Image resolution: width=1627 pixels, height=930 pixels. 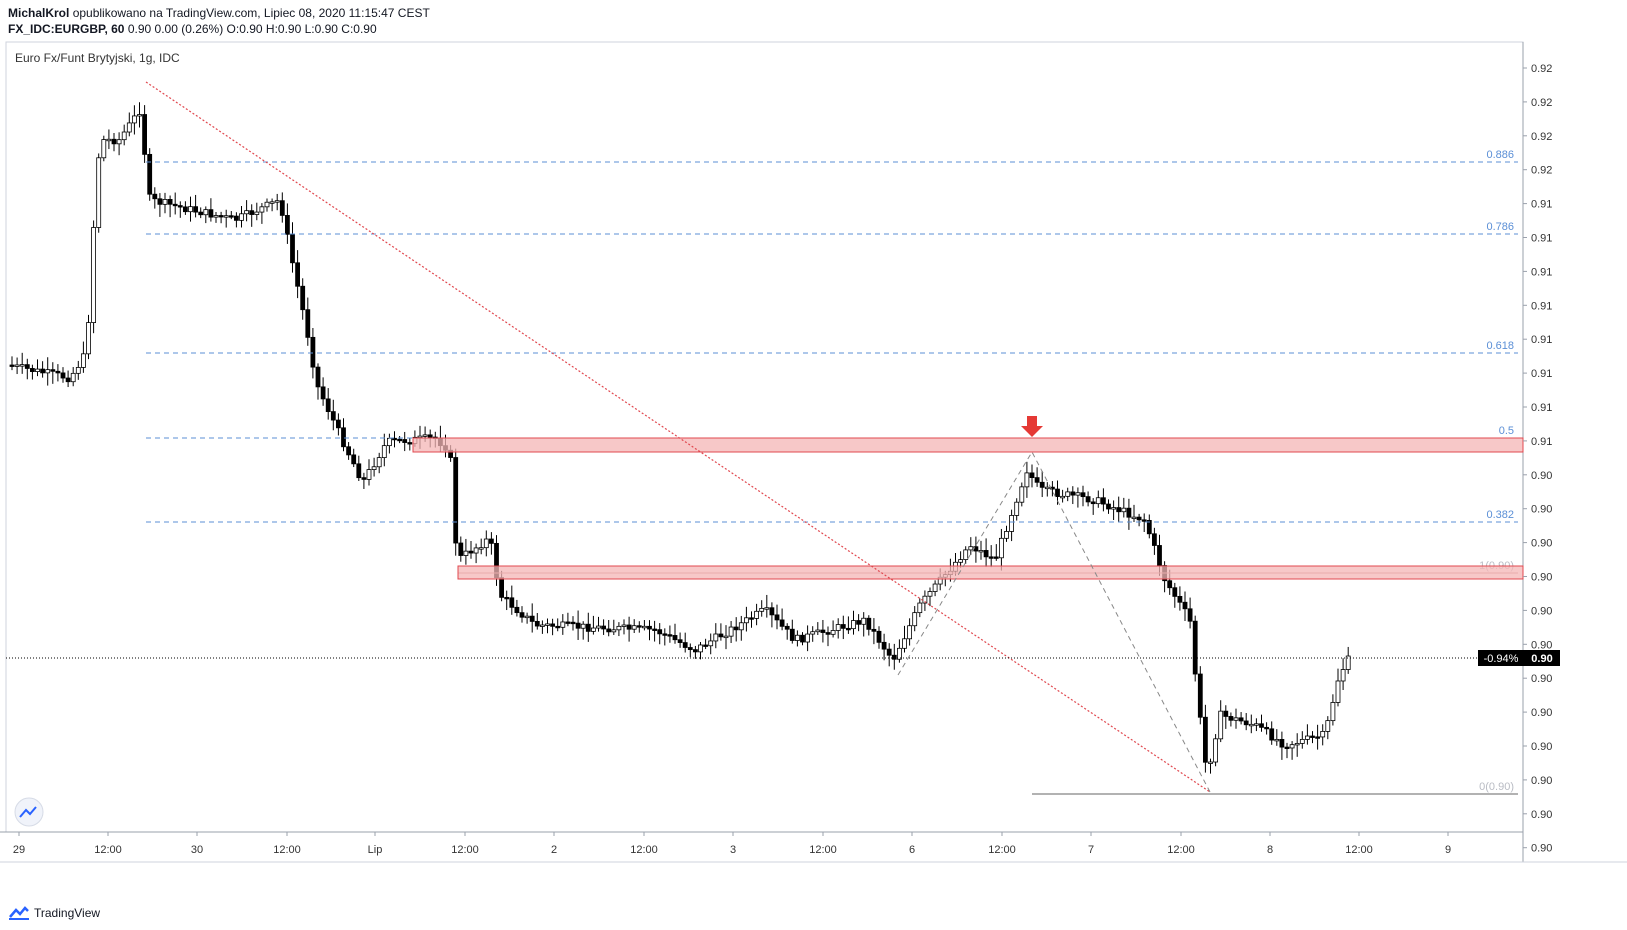 What do you see at coordinates (1501, 658) in the screenshot?
I see `current-change-badge` at bounding box center [1501, 658].